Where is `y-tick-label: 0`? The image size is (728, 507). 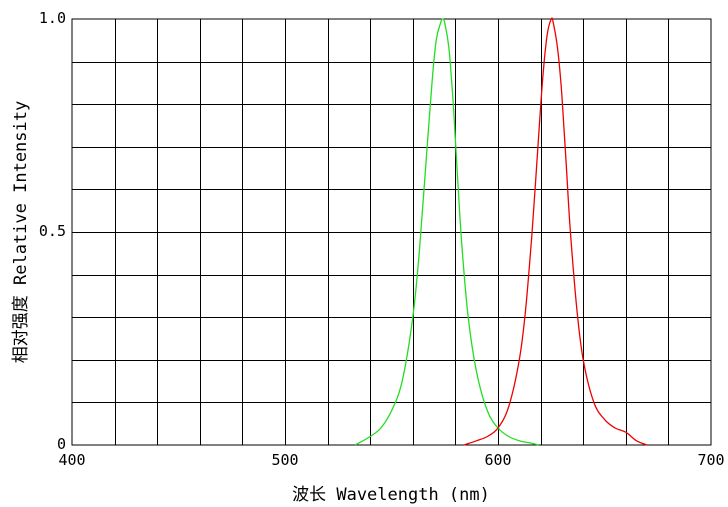 y-tick-label: 0 is located at coordinates (61, 444).